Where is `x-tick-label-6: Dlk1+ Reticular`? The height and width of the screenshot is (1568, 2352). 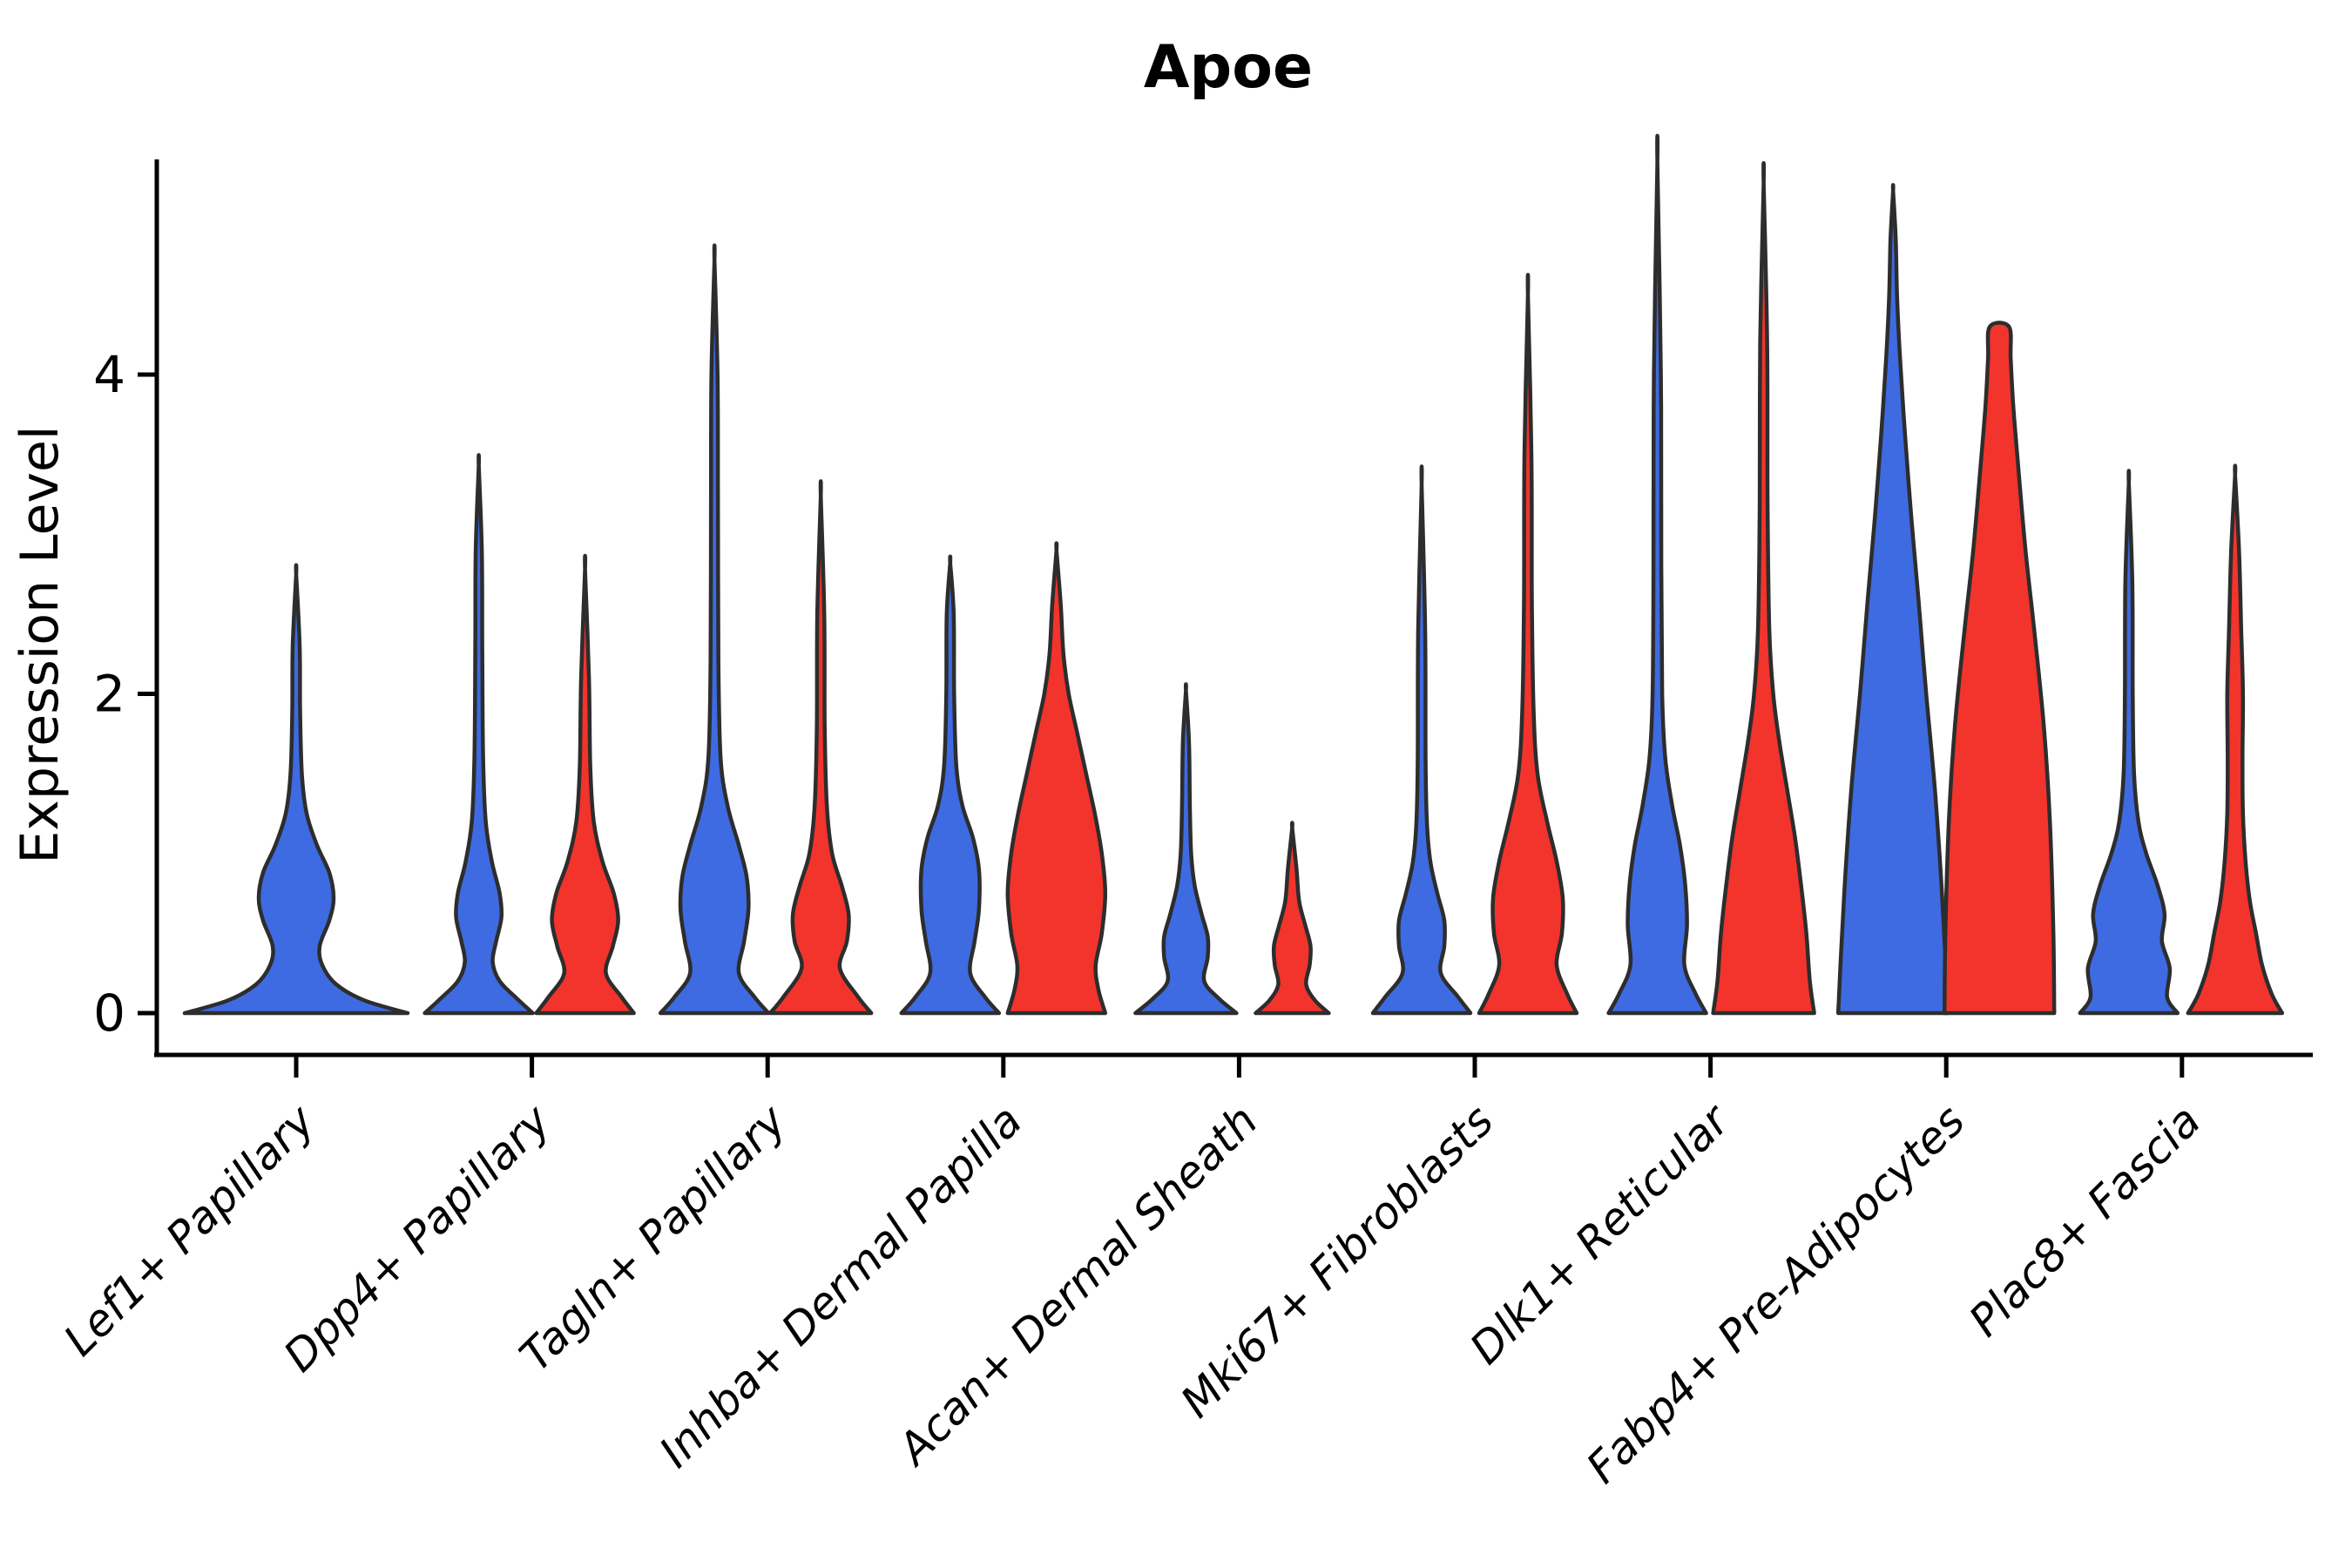 x-tick-label-6: Dlk1+ Reticular is located at coordinates (1600, 1233).